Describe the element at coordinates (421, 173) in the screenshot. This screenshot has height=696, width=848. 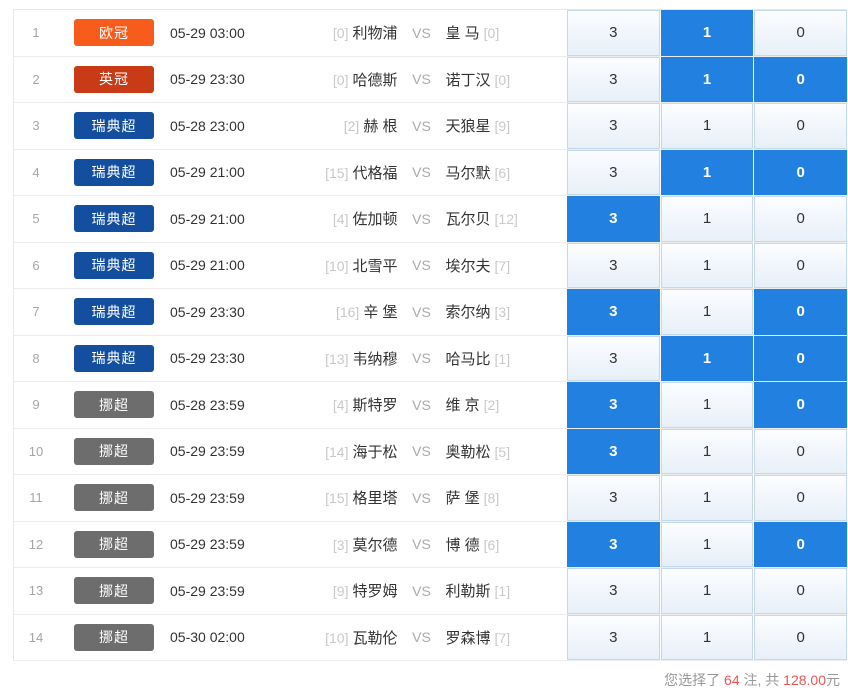
I see `match-teams: [15] 代格福 VS 马尔默 [6]` at that location.